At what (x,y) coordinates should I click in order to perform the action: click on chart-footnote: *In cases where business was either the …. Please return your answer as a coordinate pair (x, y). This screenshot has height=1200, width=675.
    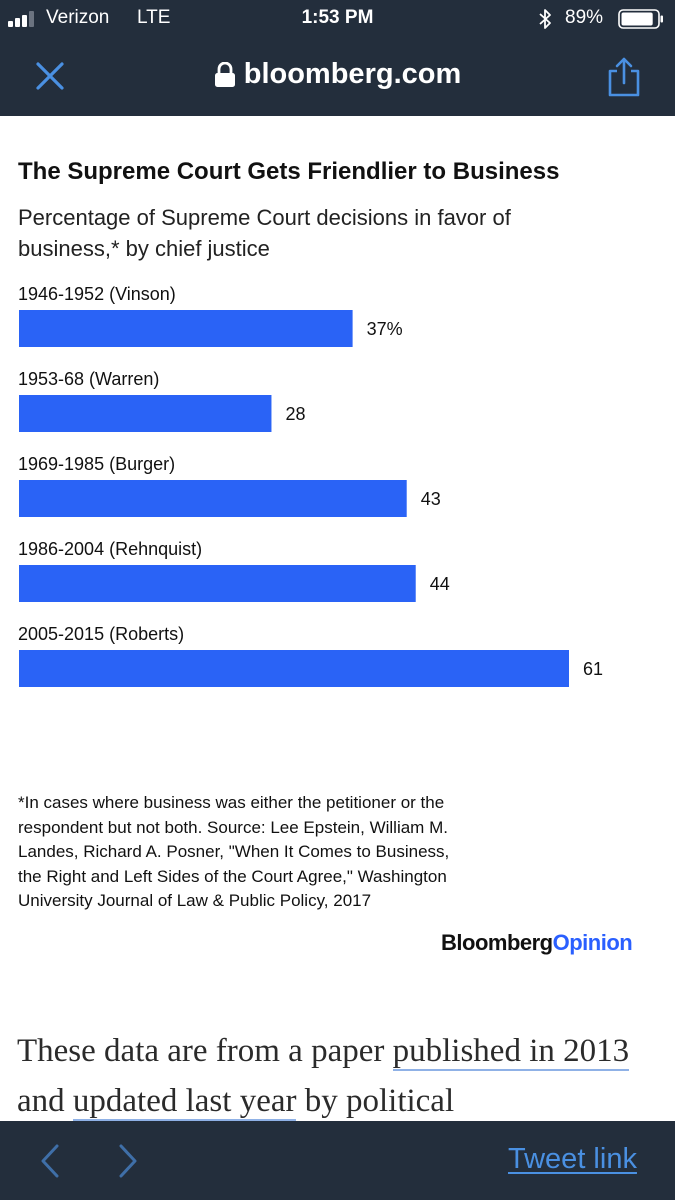
    Looking at the image, I should click on (234, 851).